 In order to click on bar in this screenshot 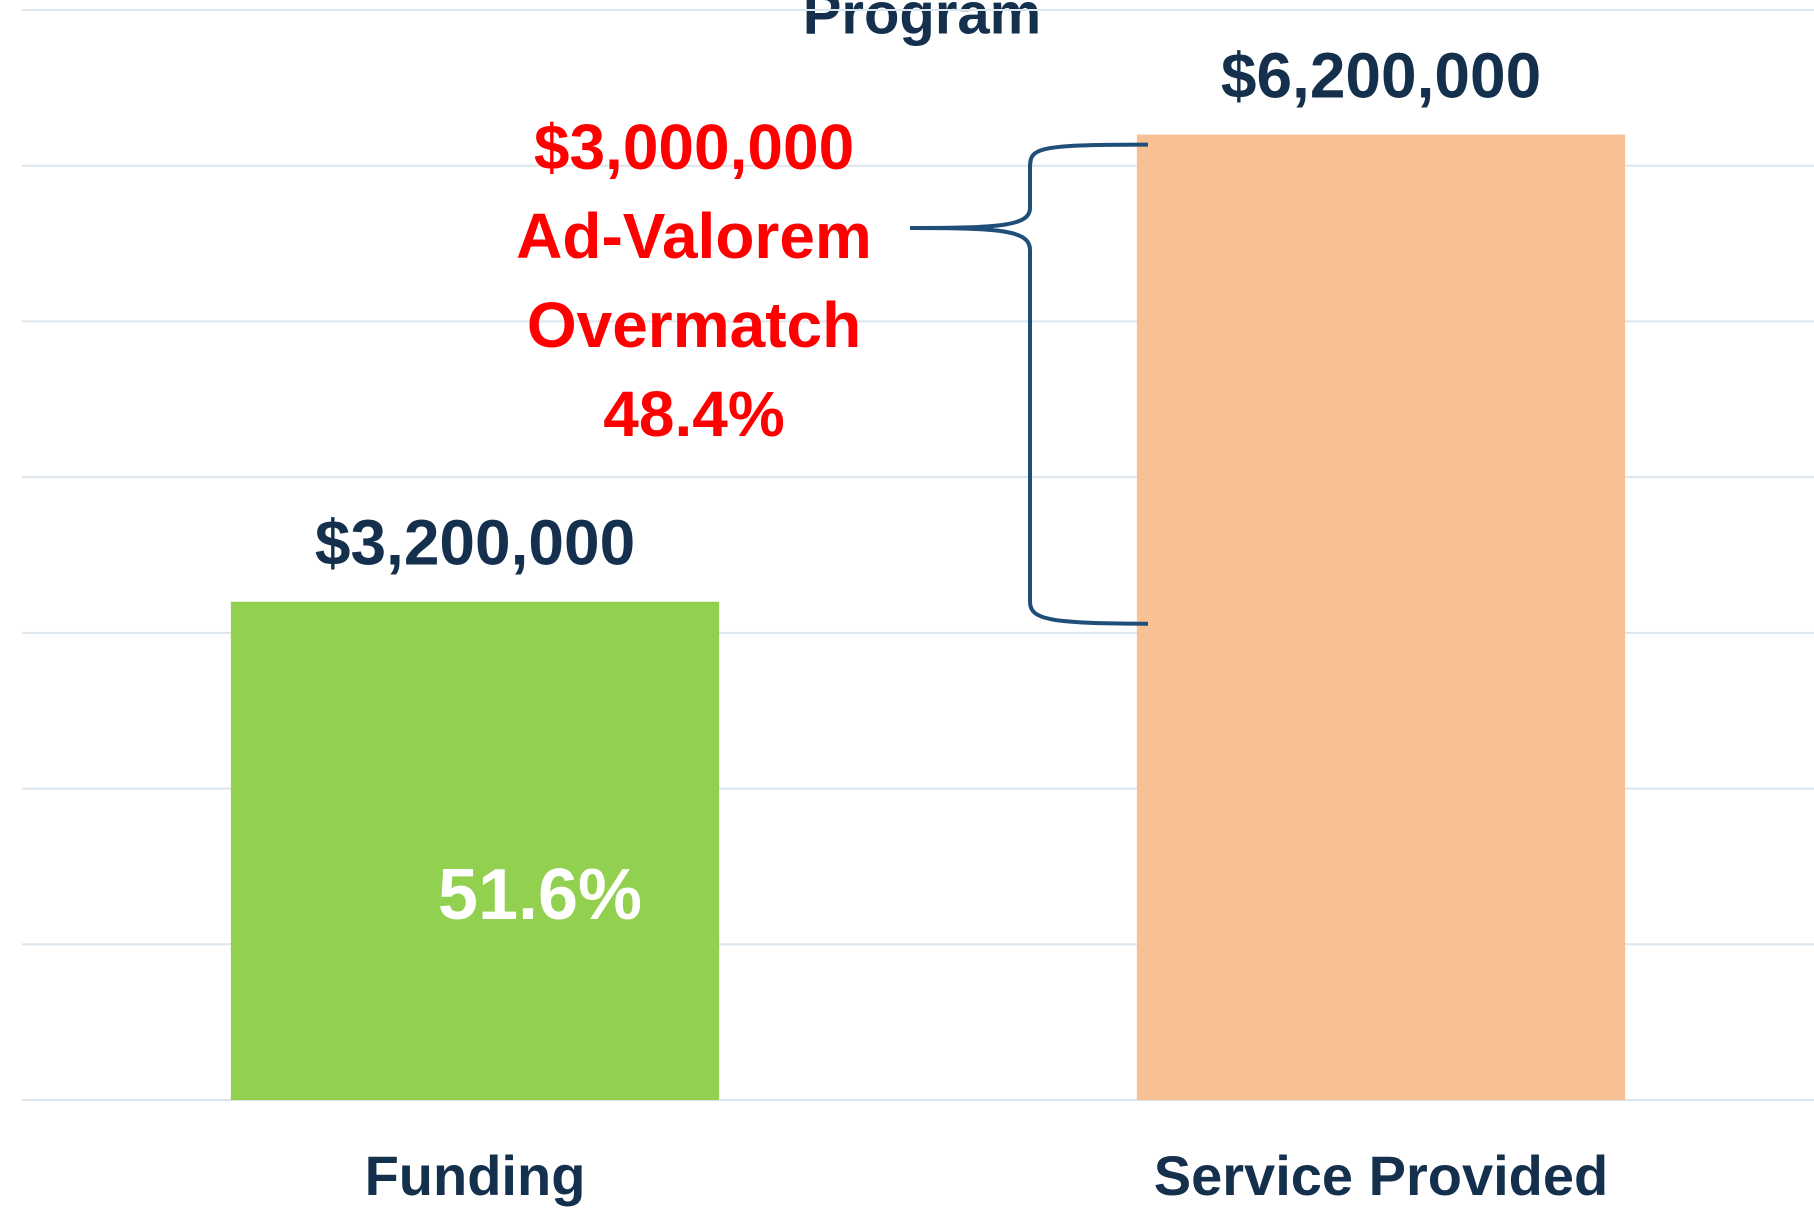, I will do `click(475, 850)`.